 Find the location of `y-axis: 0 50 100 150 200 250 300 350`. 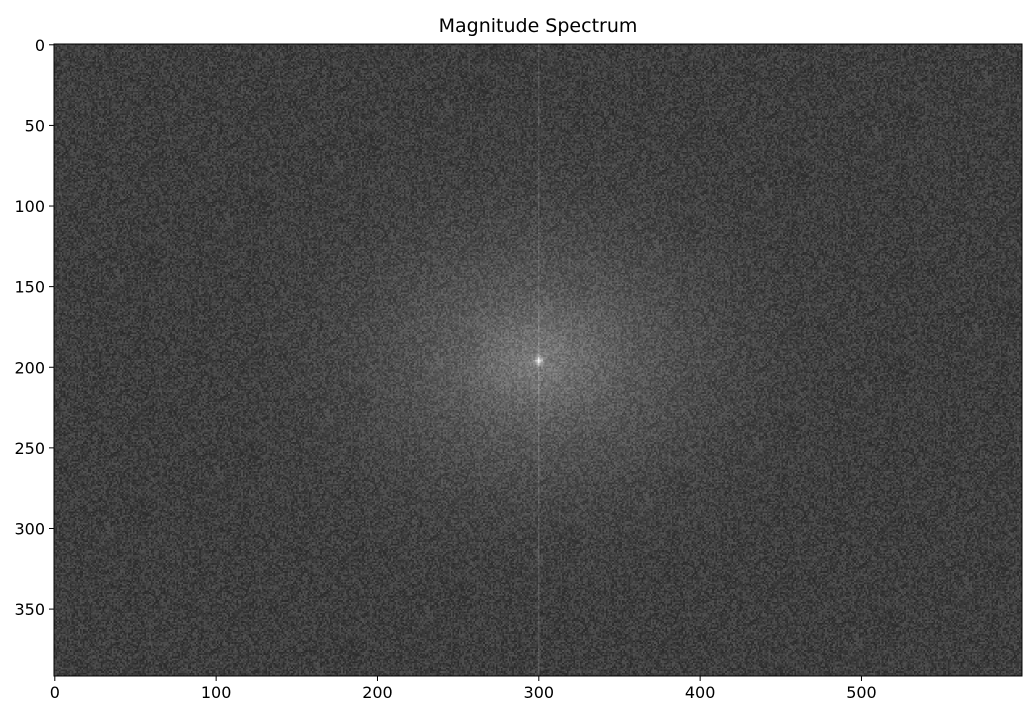

y-axis: 0 50 100 150 200 250 300 350 is located at coordinates (34, 327).